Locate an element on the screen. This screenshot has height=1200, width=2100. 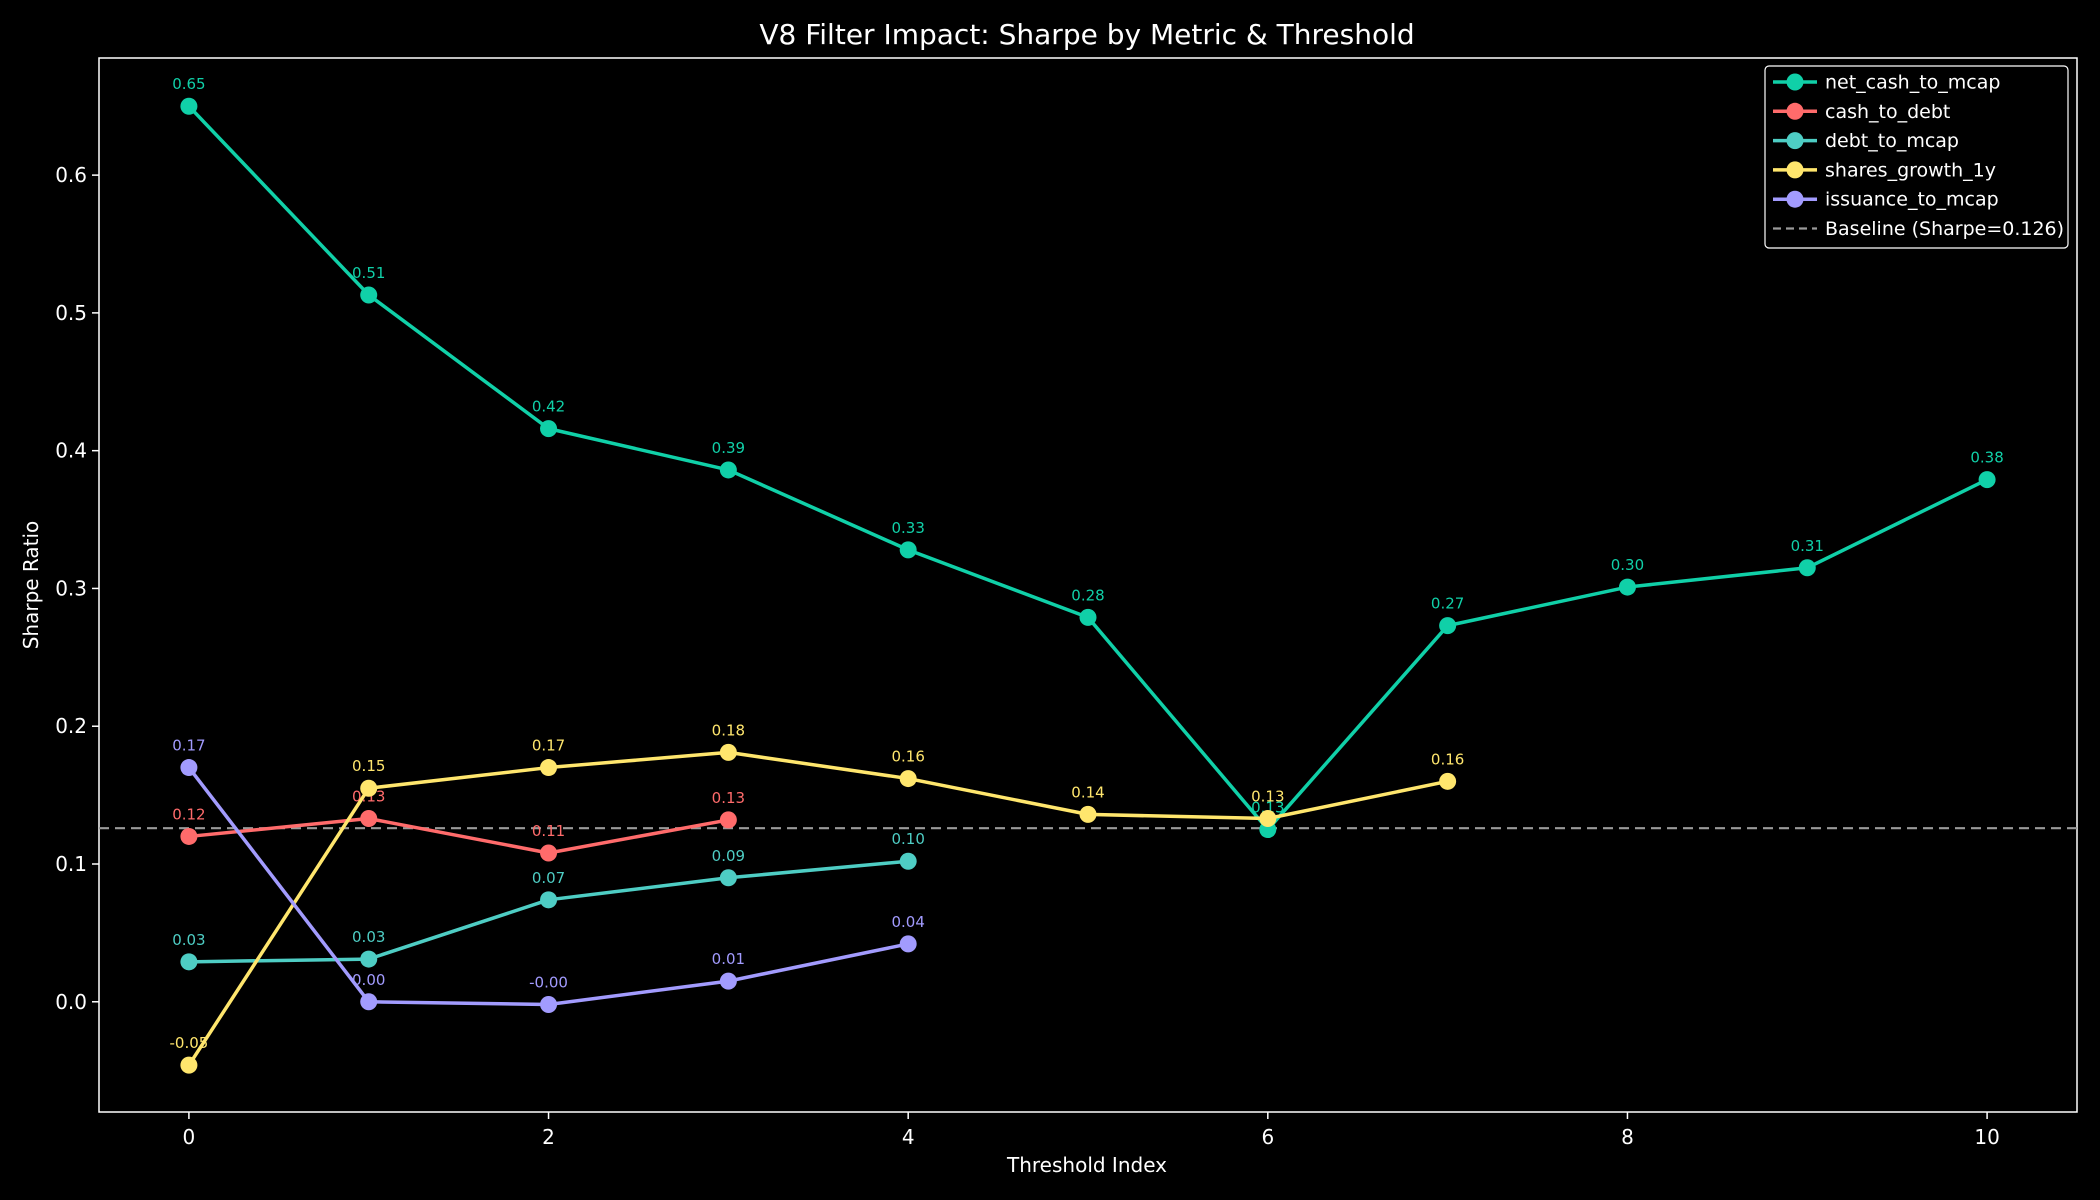
data-label: 0.03 is located at coordinates (188, 940).